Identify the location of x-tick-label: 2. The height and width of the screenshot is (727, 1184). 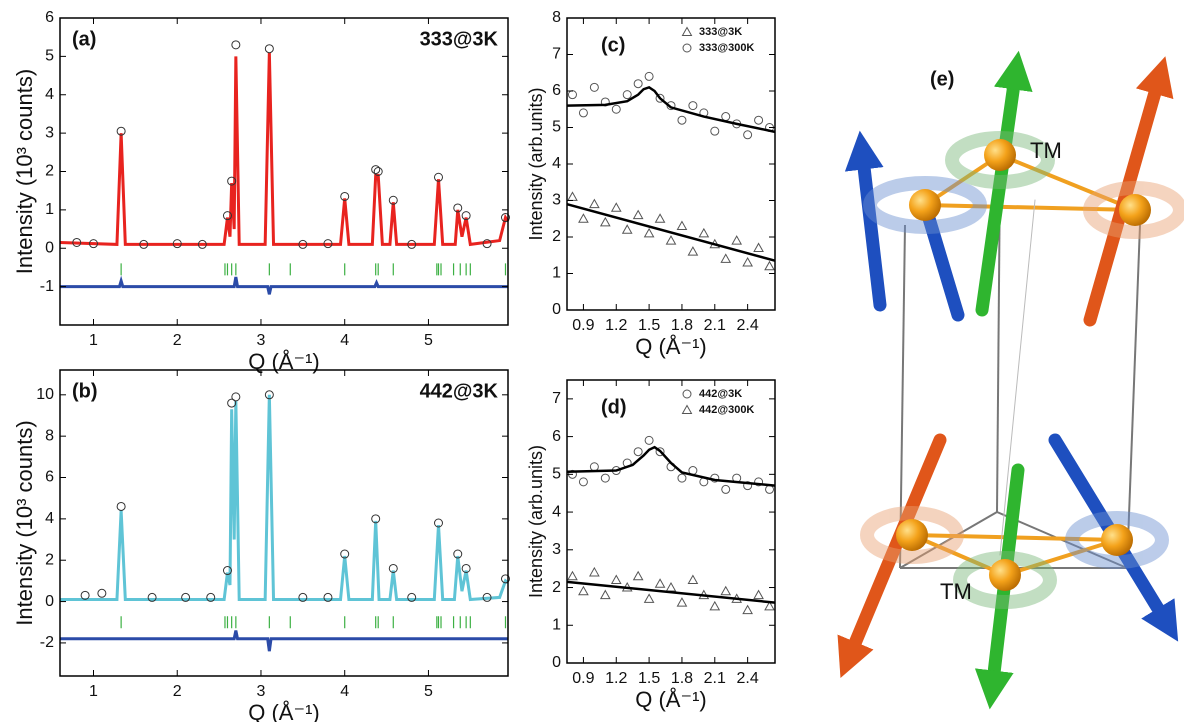
(177, 691).